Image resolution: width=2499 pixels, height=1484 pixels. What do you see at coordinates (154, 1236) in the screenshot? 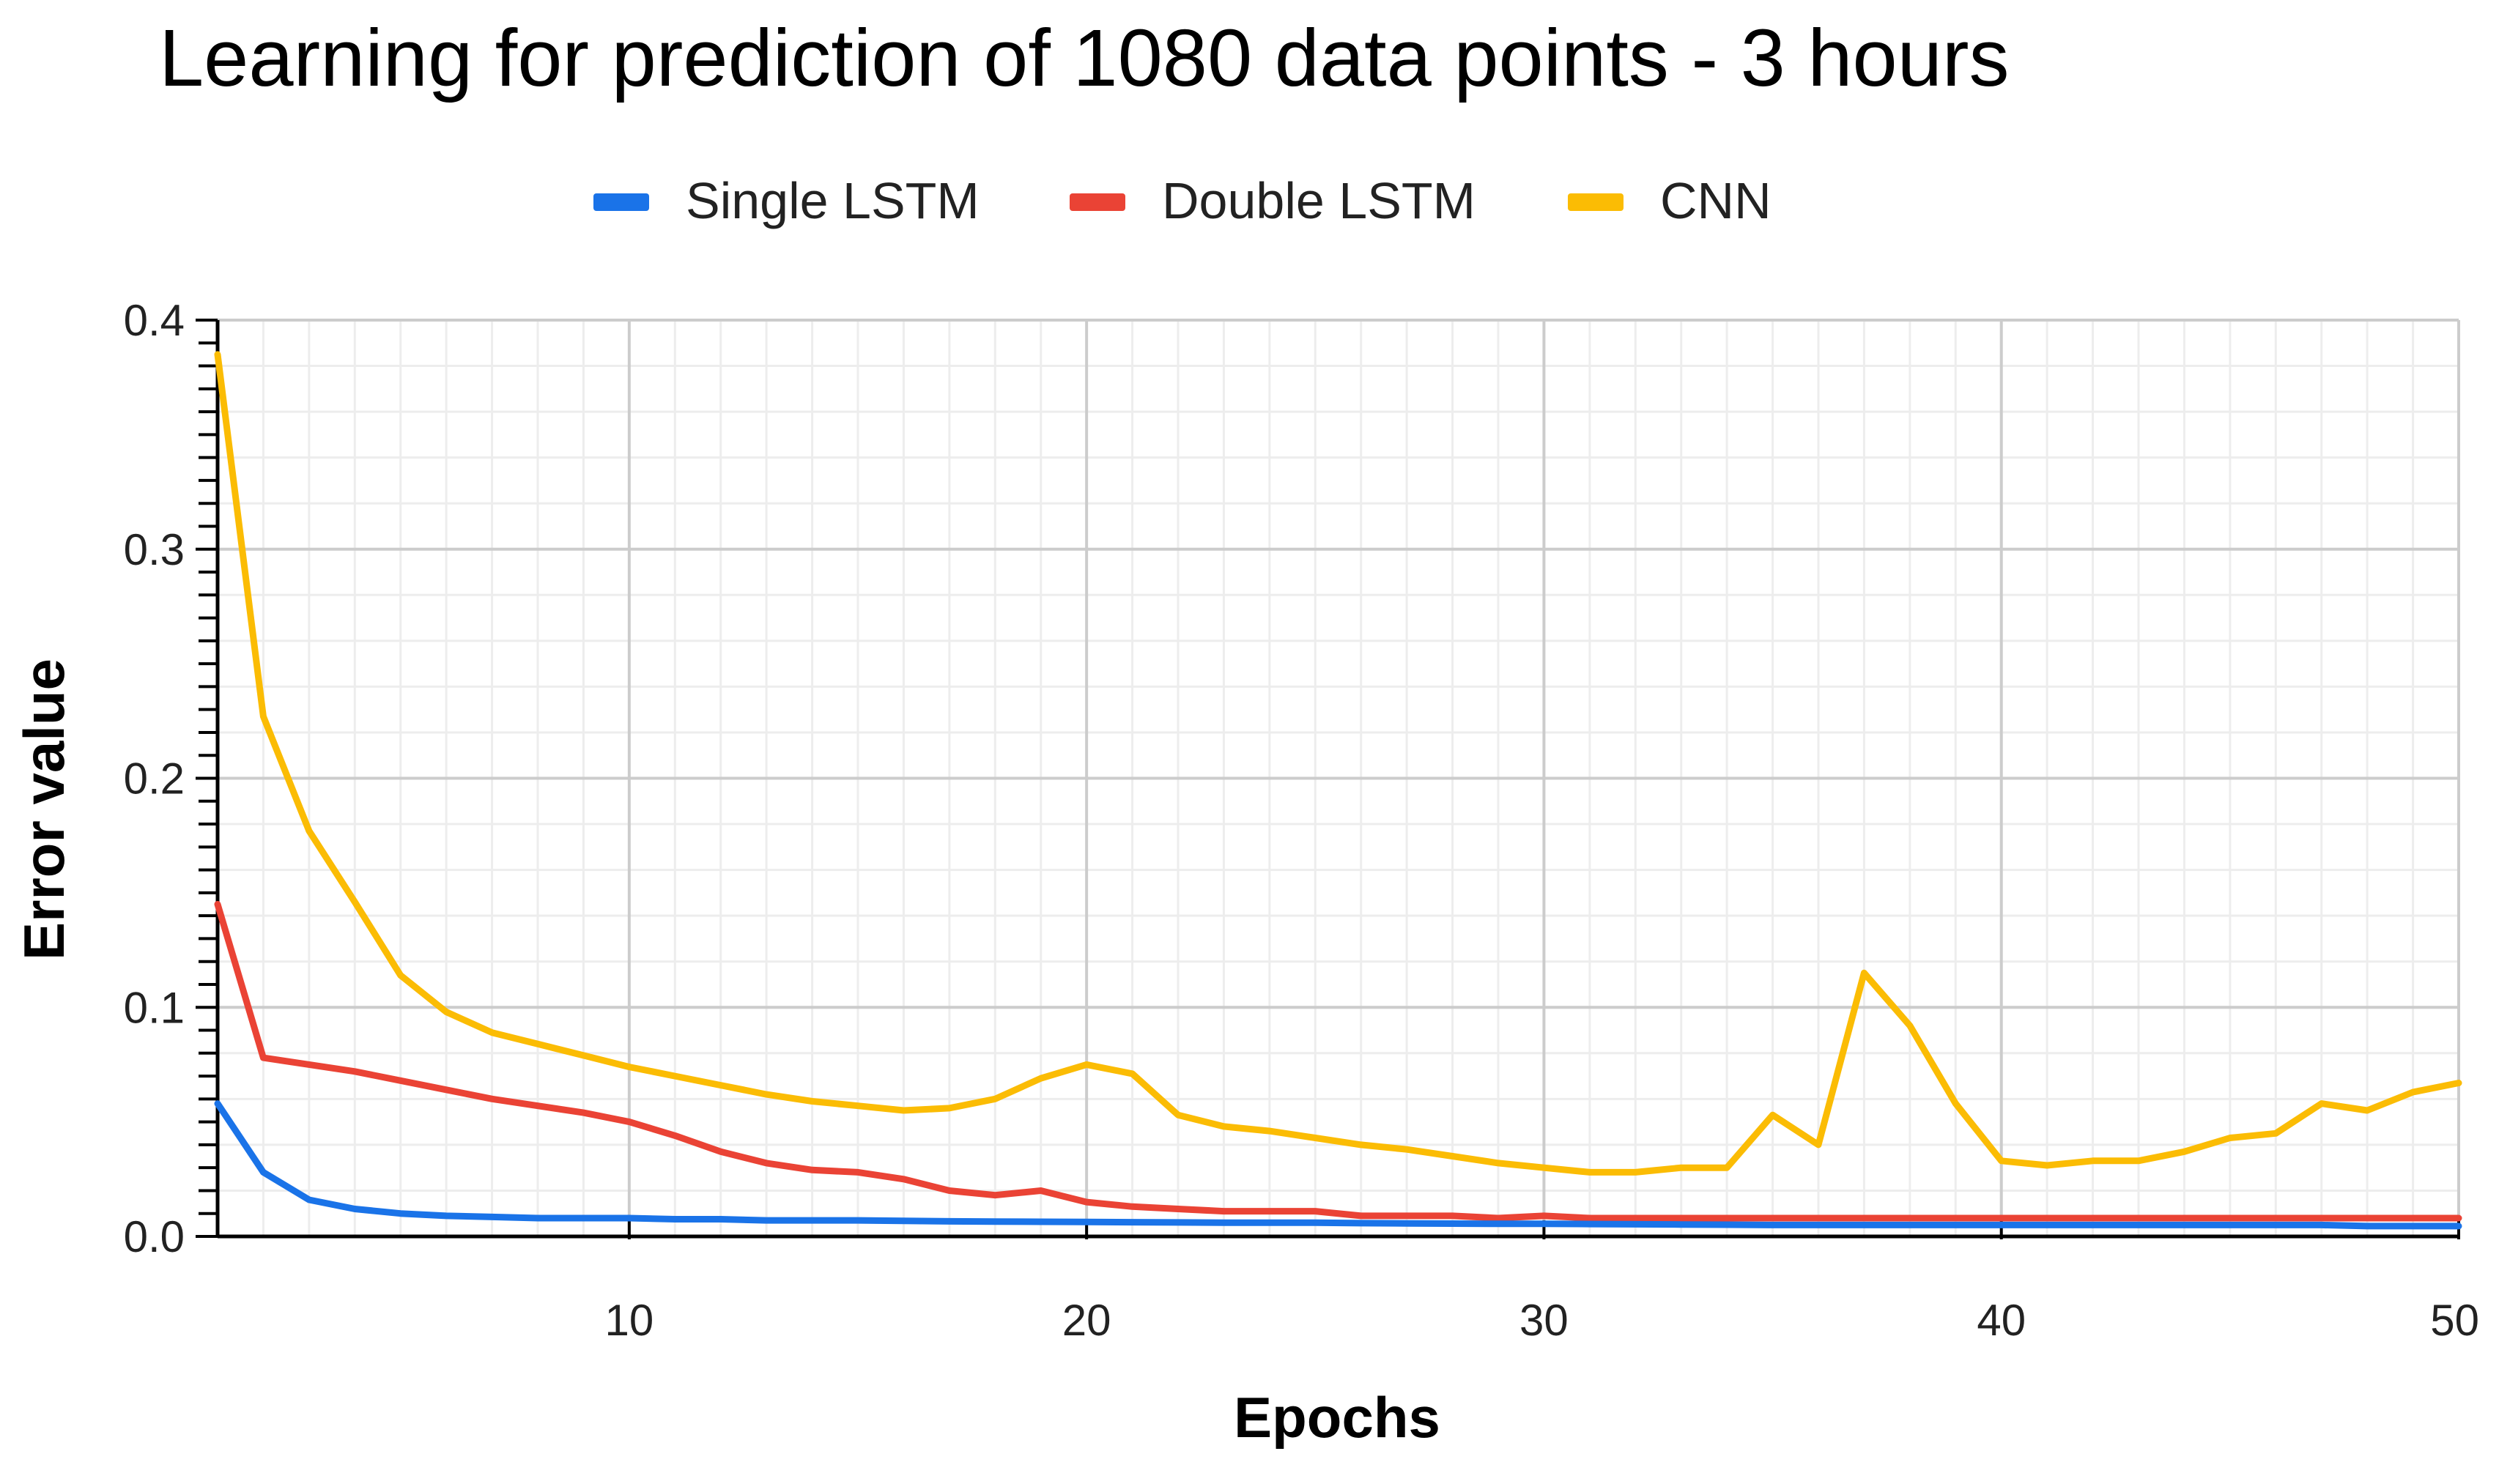
I see `y-tick-label: 0.0` at bounding box center [154, 1236].